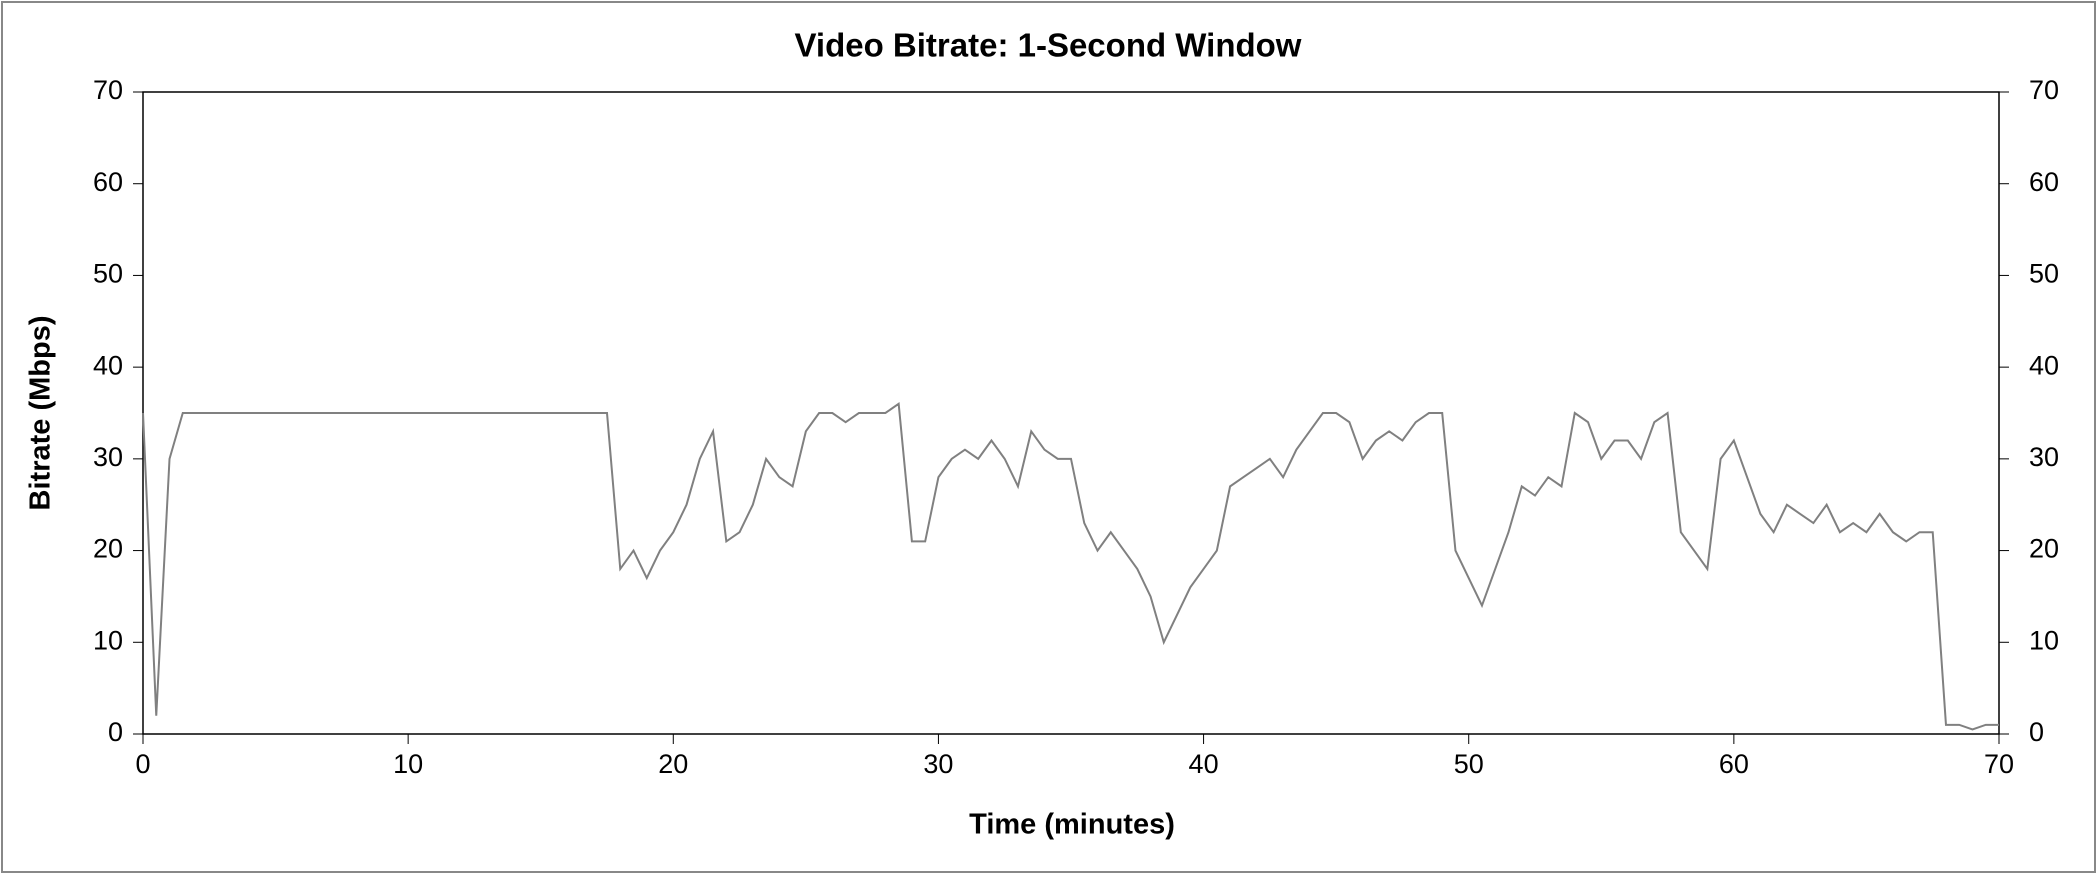 This screenshot has height=874, width=2097. Describe the element at coordinates (673, 764) in the screenshot. I see `x-tick-label: 20` at that location.